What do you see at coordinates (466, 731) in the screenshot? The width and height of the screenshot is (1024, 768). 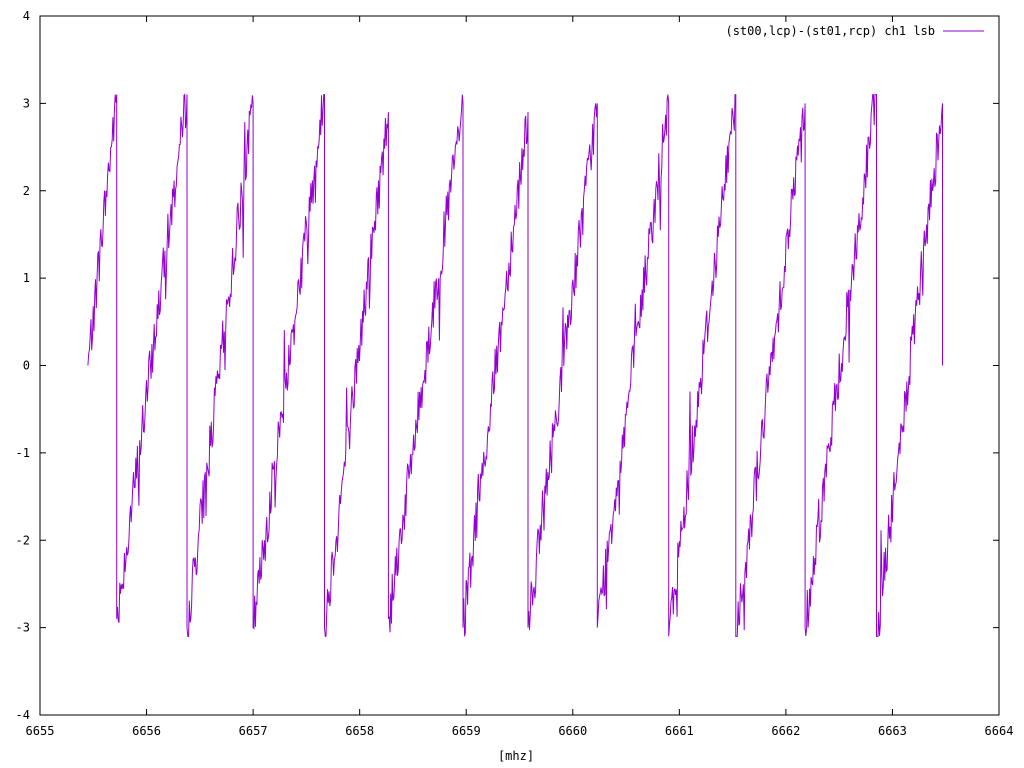 I see `x-tick-label: 6659` at bounding box center [466, 731].